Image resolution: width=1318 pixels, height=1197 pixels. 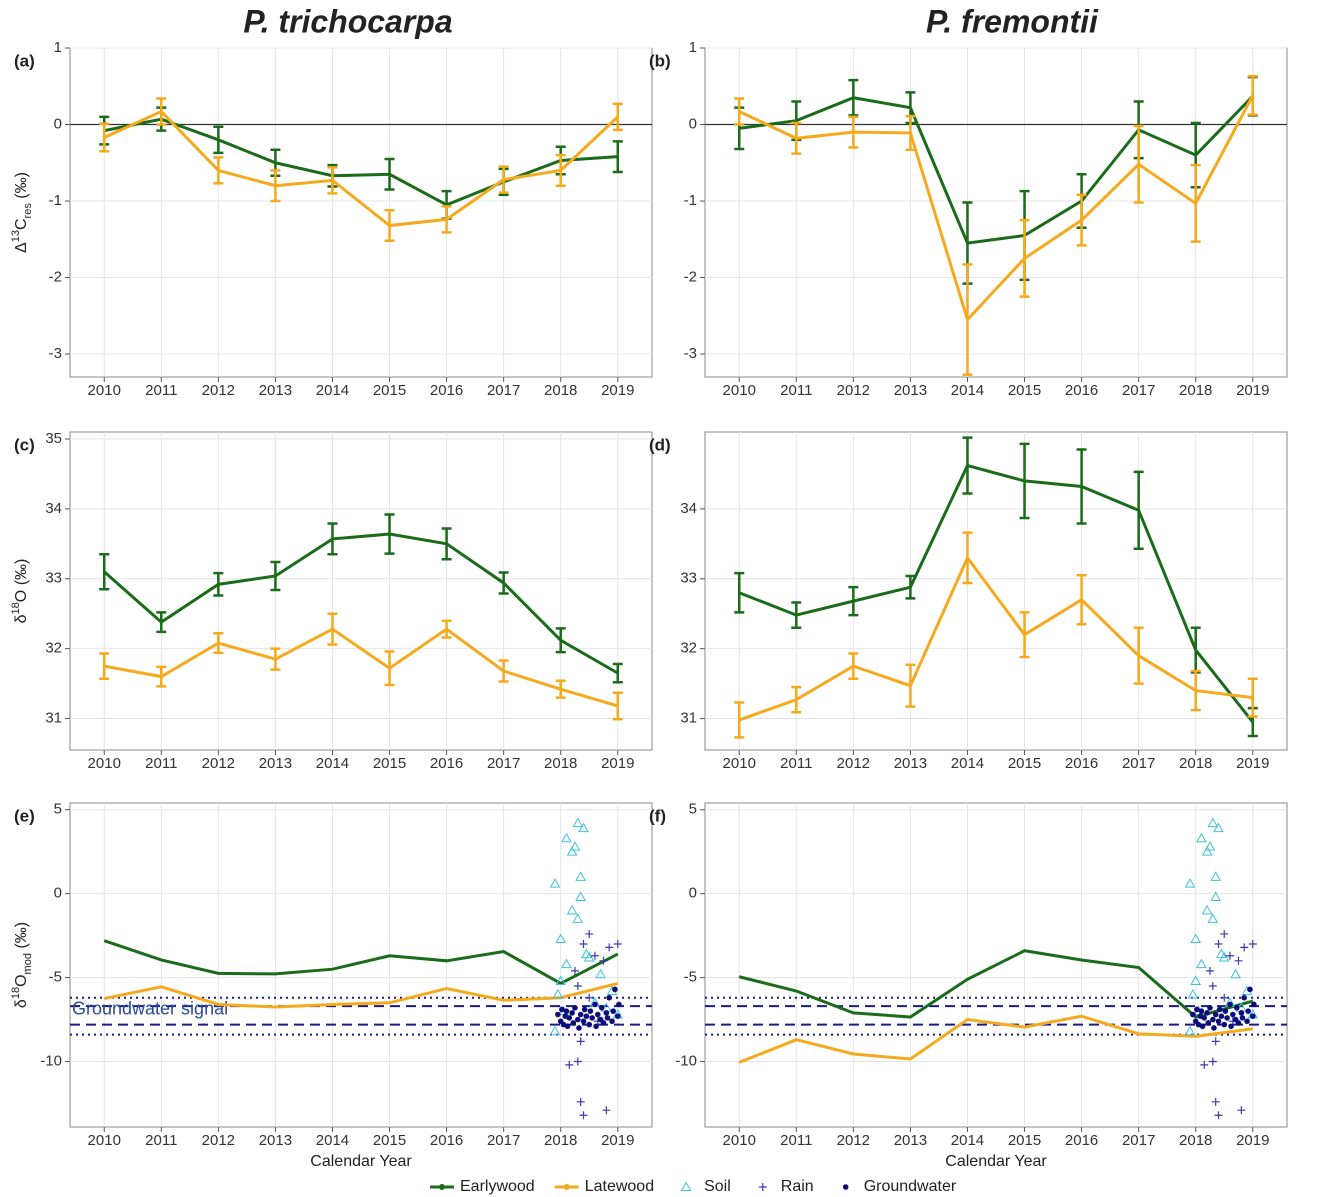 I want to click on y-tick-label: -3, so click(x=55, y=353).